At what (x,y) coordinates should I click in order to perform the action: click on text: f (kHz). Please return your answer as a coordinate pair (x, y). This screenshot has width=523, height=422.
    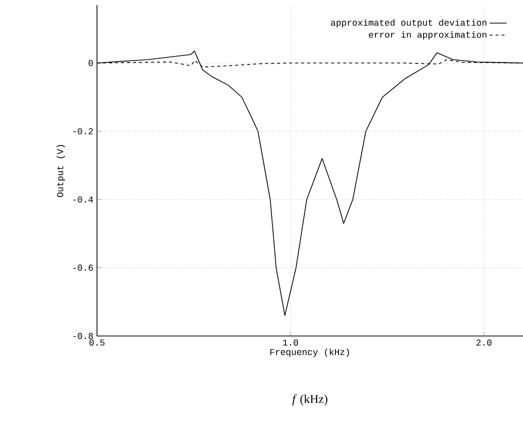
    Looking at the image, I should click on (310, 400).